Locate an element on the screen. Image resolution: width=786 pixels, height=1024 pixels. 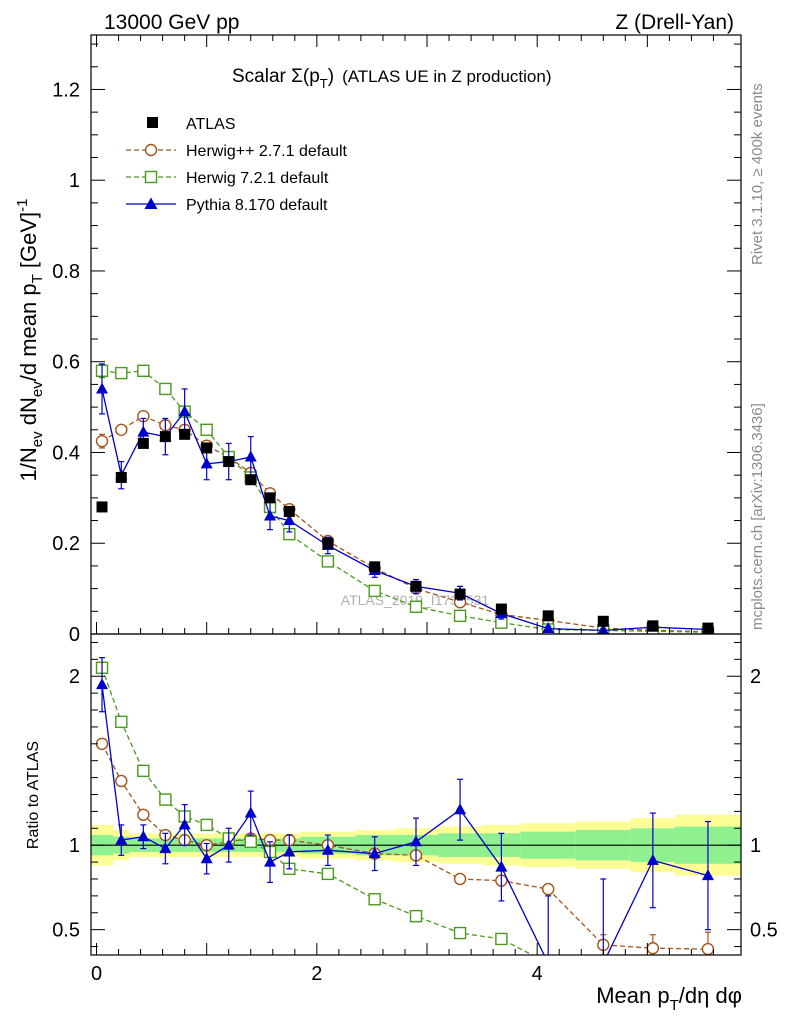
title-sub: T is located at coordinates (324, 83).